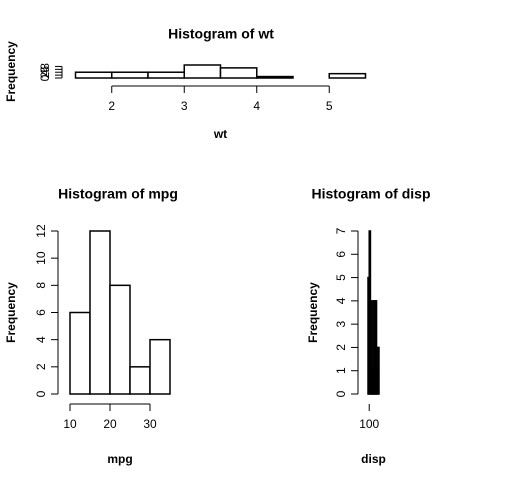  Describe the element at coordinates (118, 194) in the screenshot. I see `chart-title: Histogram of mpg` at that location.